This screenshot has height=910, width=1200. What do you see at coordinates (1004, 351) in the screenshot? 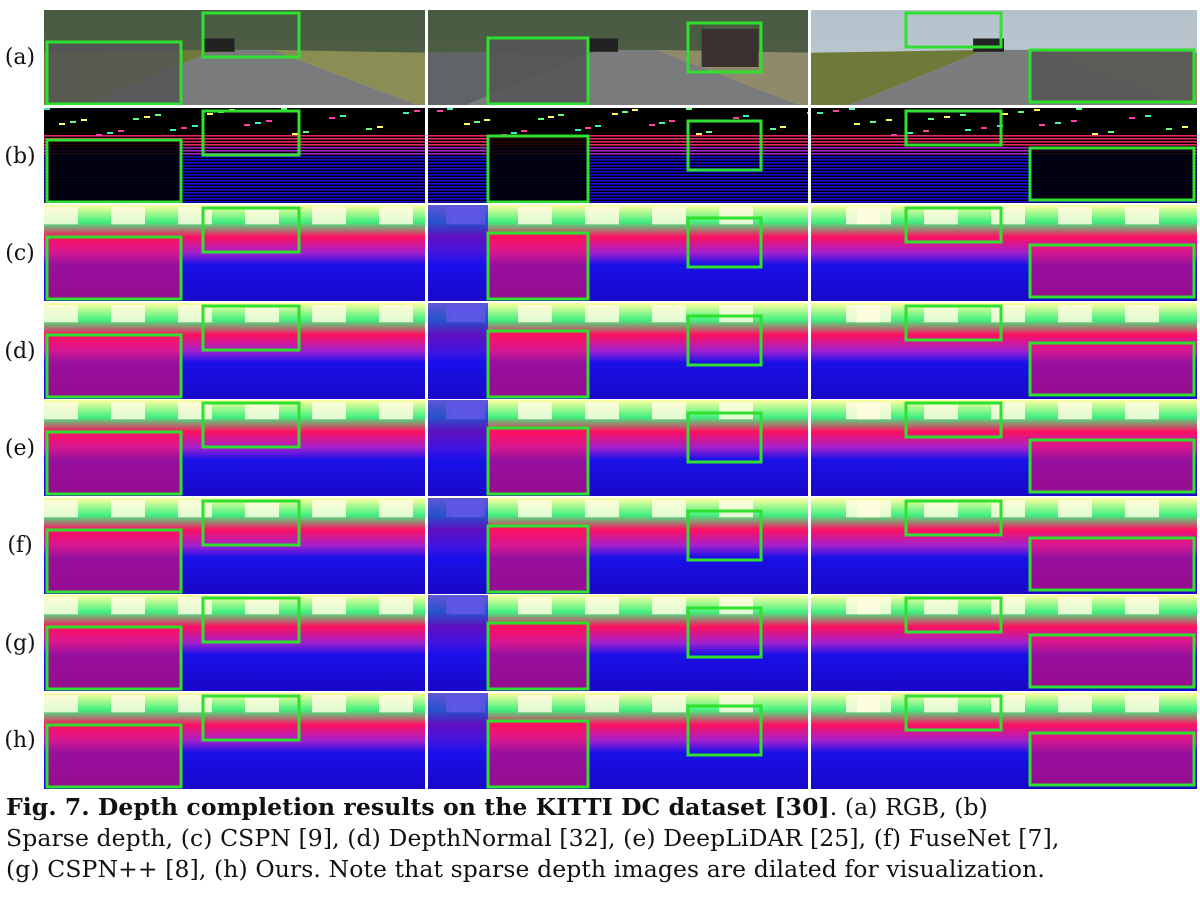
I see `panel-d-right` at bounding box center [1004, 351].